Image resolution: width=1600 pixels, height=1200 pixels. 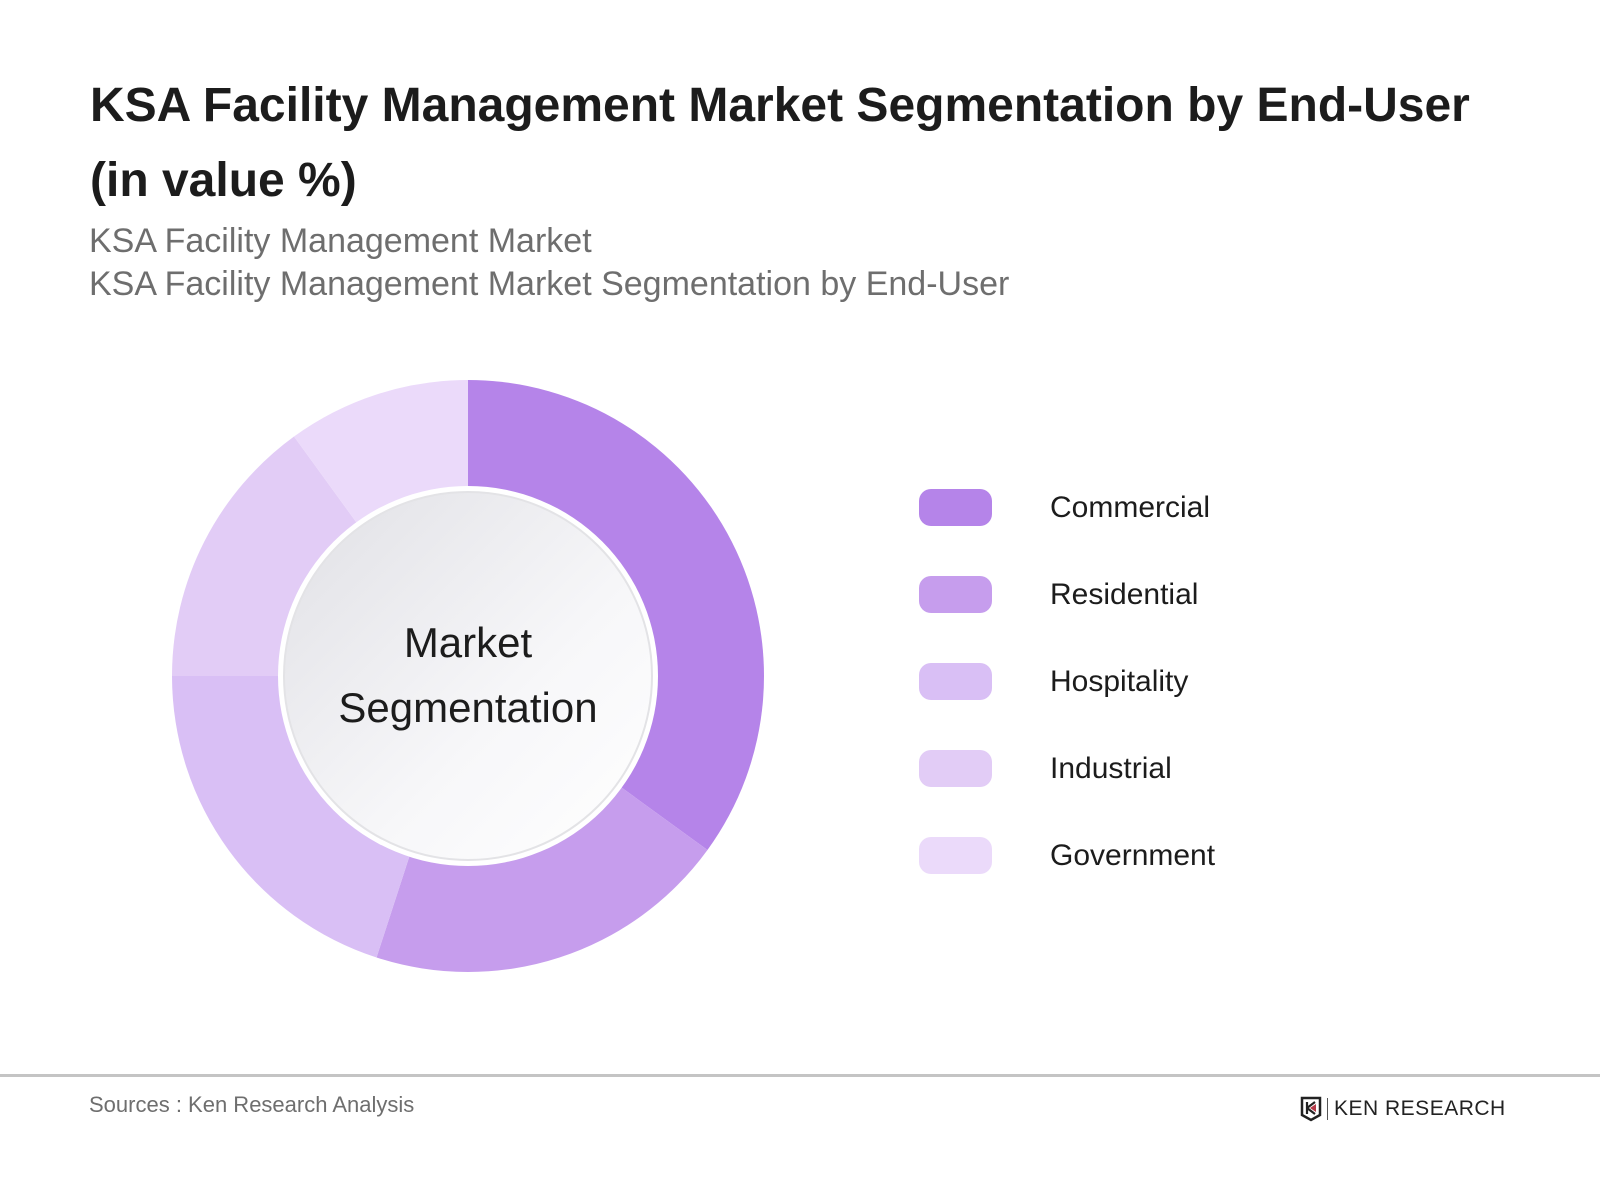 I want to click on legend-item-hospitality: Hospitality, so click(x=1067, y=681).